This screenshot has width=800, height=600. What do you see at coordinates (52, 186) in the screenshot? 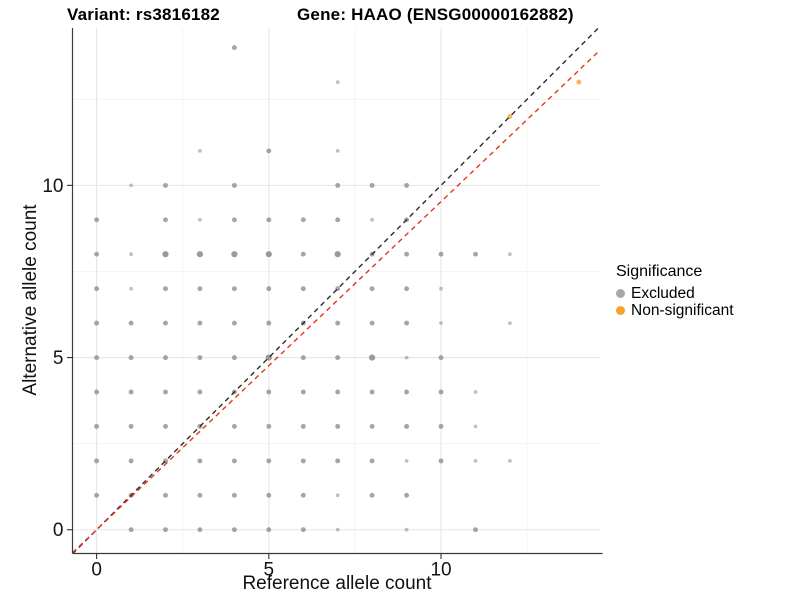
I see `y-tick-label: 10` at bounding box center [52, 186].